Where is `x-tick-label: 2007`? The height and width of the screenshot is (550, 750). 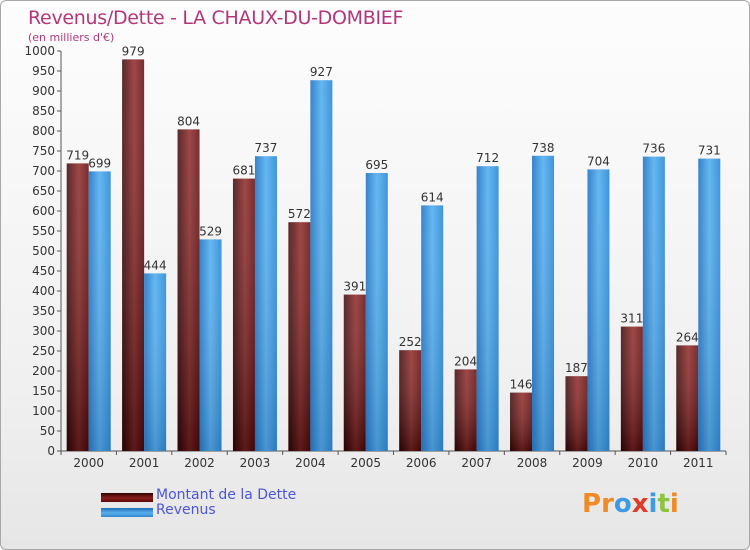 x-tick-label: 2007 is located at coordinates (476, 463).